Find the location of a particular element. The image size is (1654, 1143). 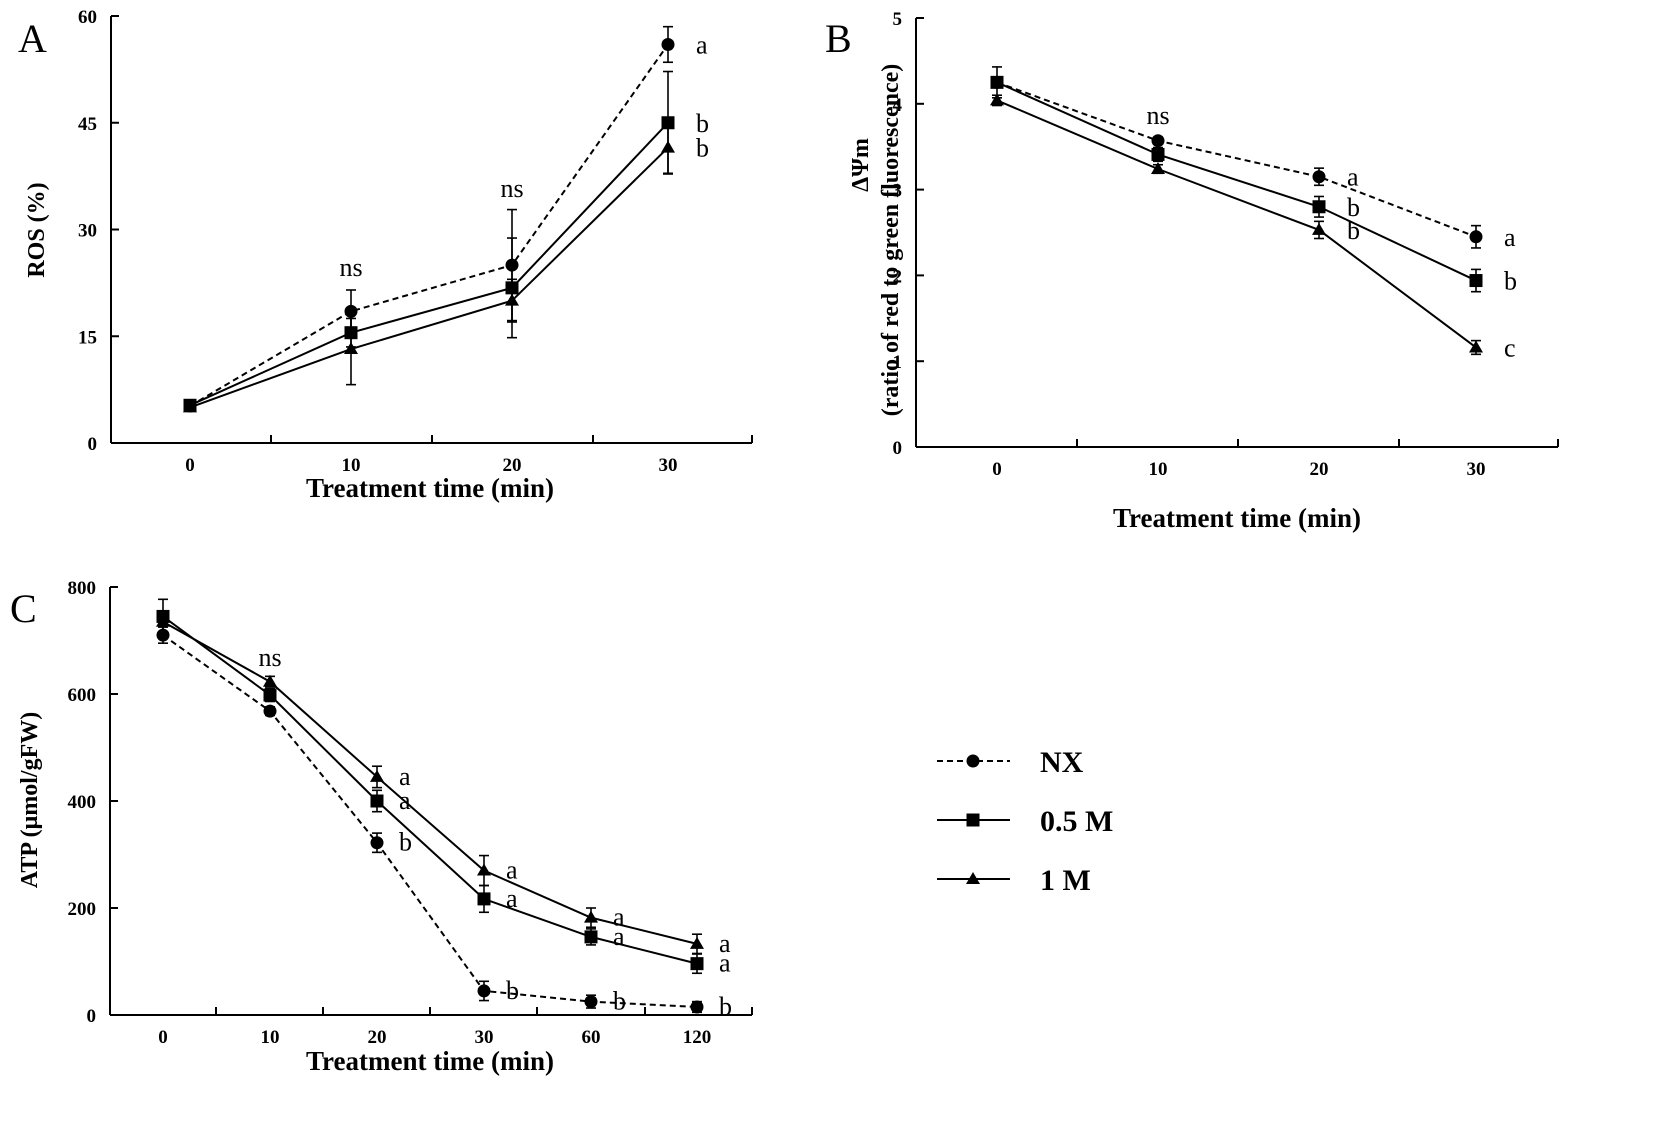

panel-letter: B is located at coordinates (838, 38).